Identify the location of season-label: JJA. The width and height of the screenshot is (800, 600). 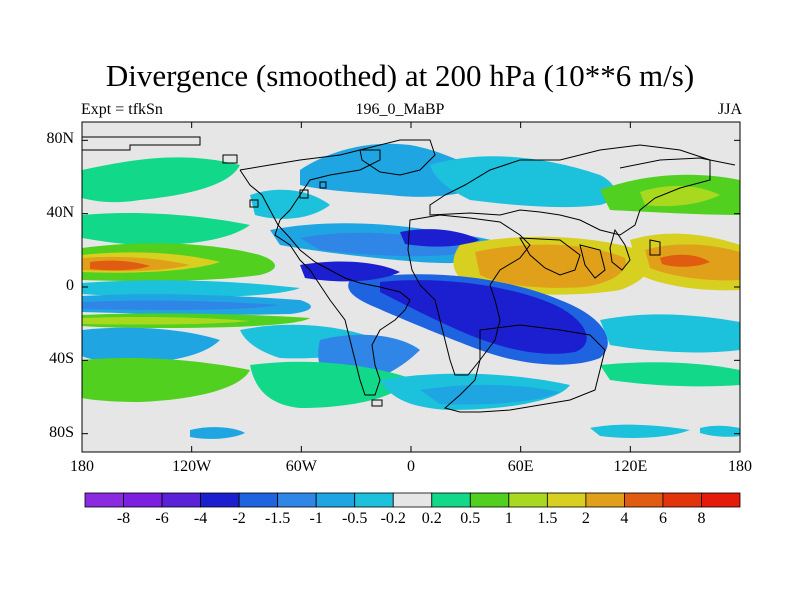
(729, 109).